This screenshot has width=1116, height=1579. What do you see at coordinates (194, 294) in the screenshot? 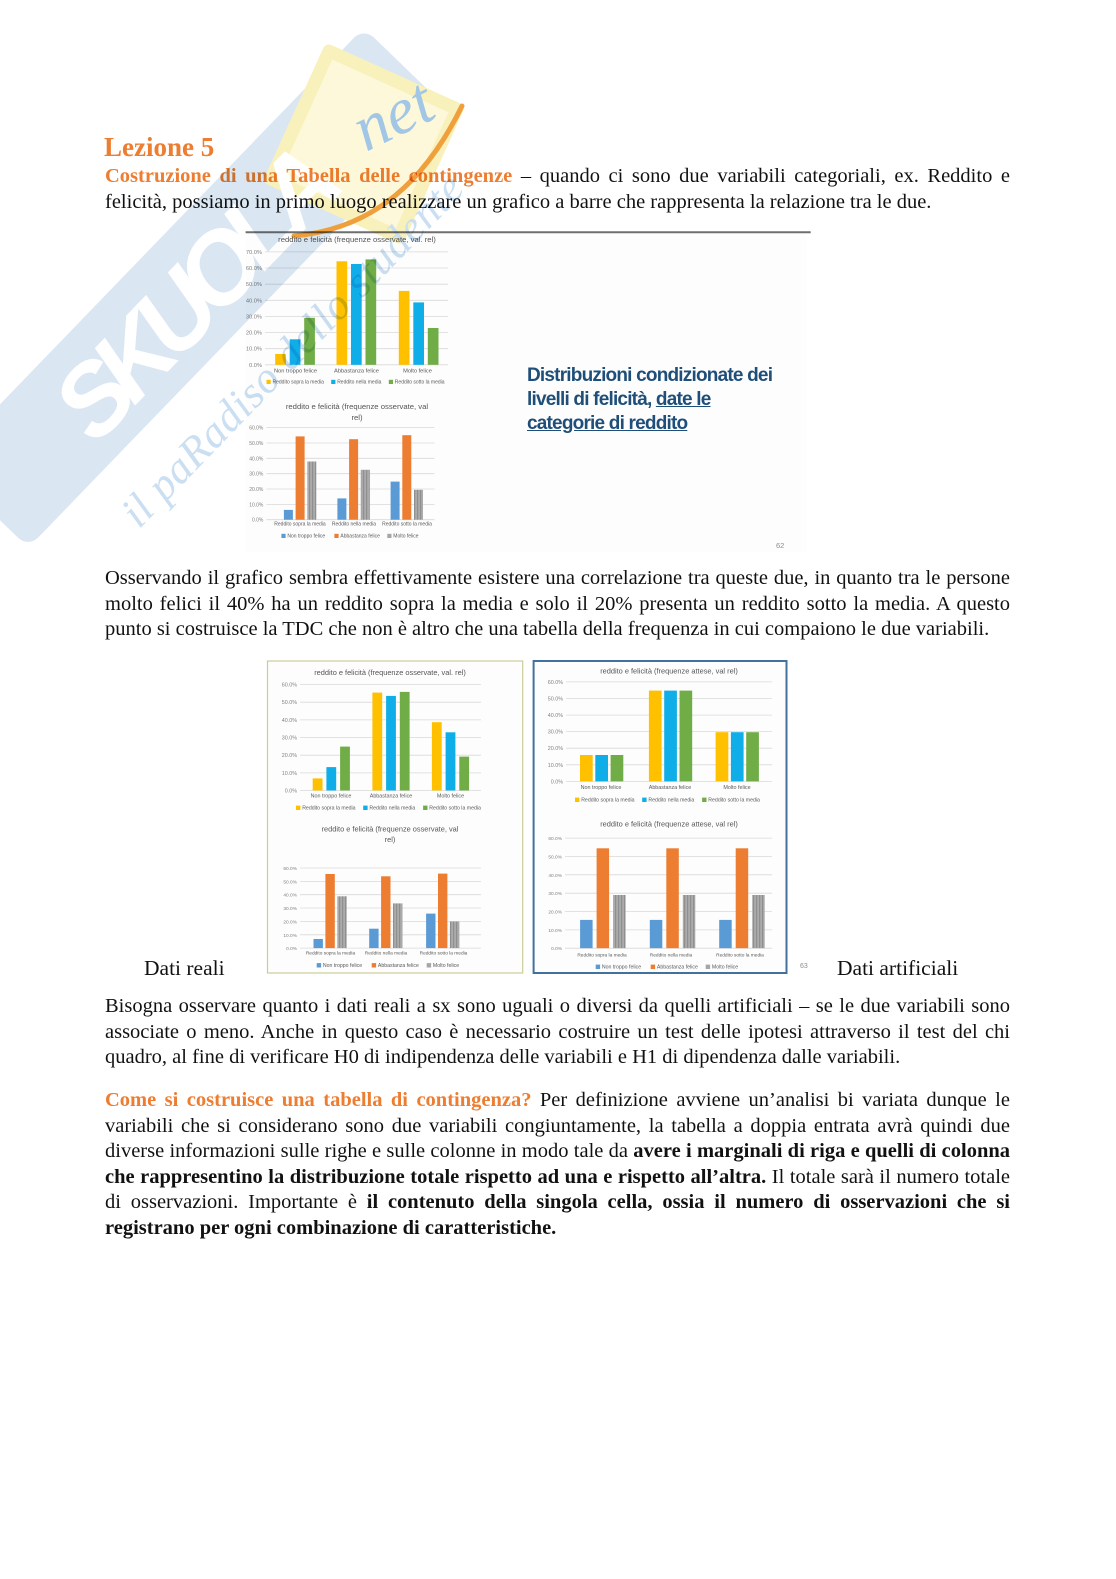
I see `svg-text: SKUOLA` at bounding box center [194, 294].